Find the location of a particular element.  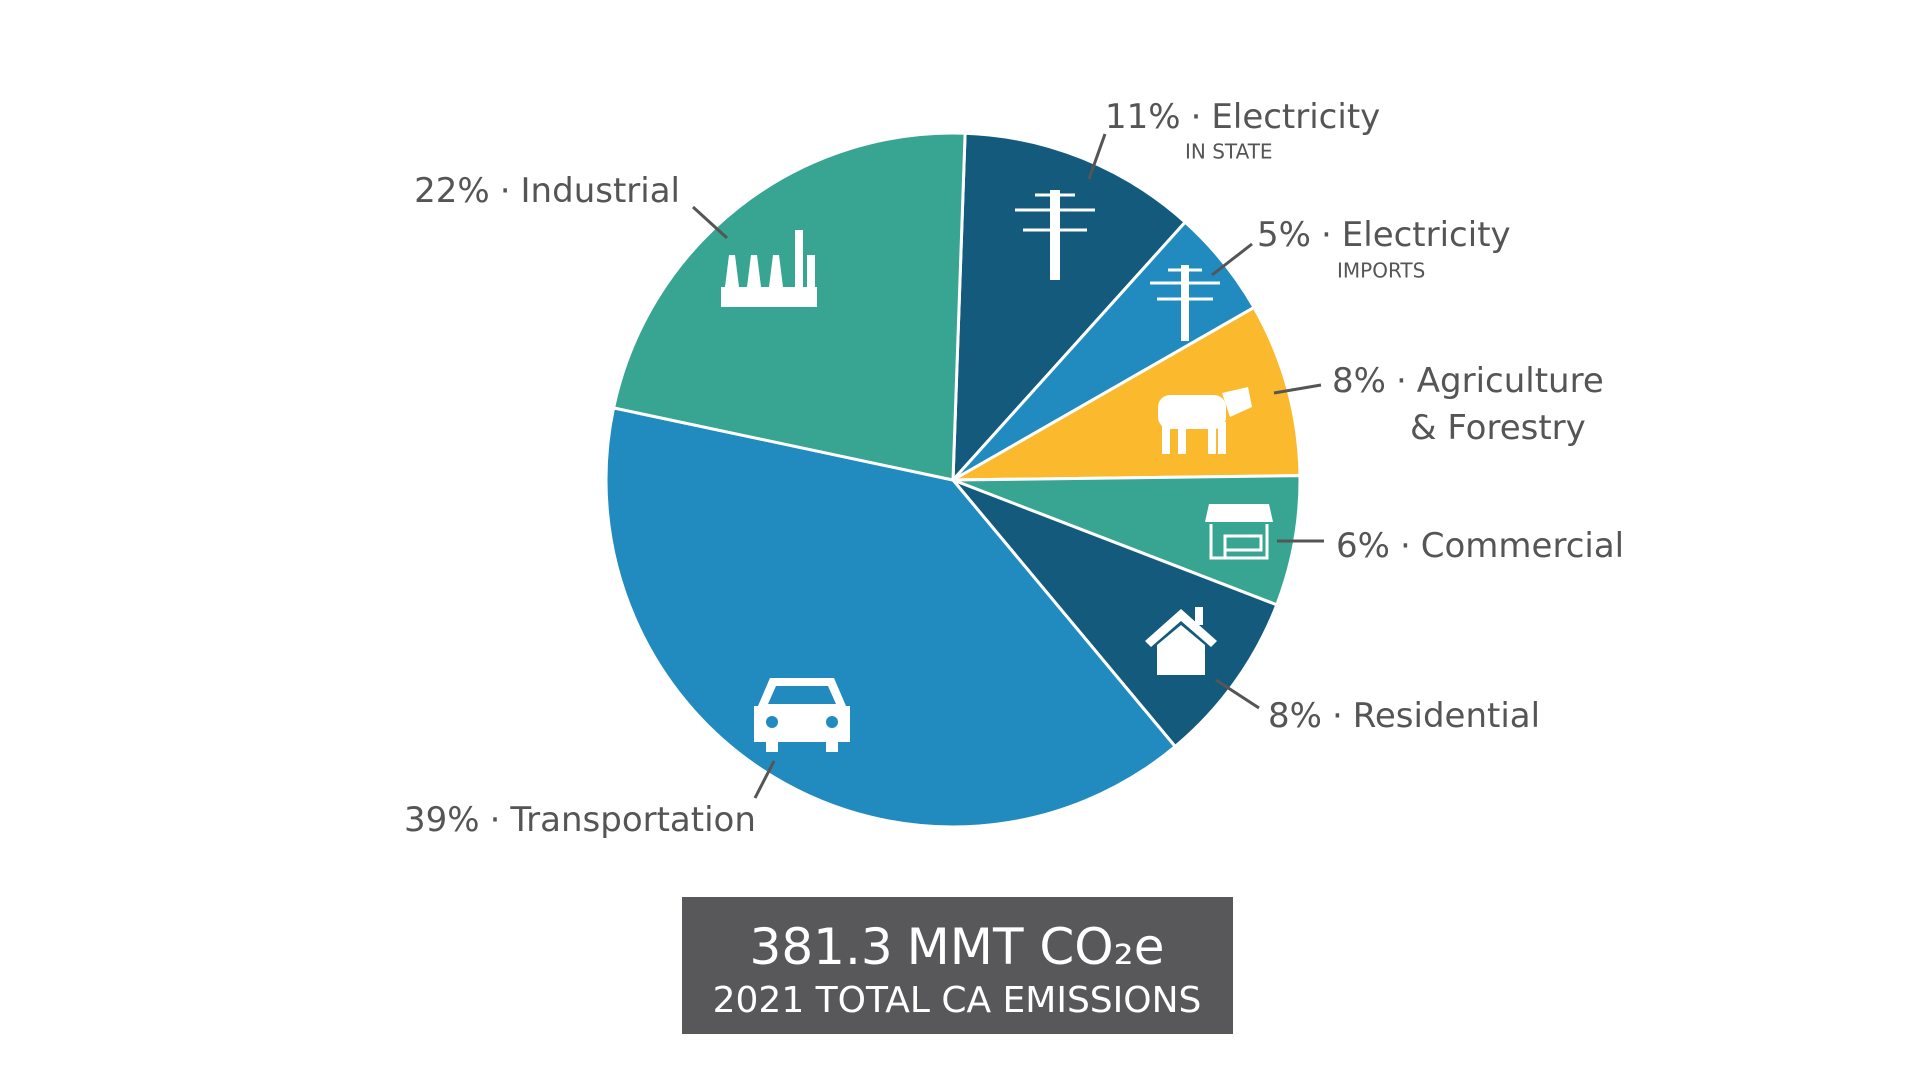

slice-label: 8% · Agriculture & Forestry is located at coordinates (1473, 404).